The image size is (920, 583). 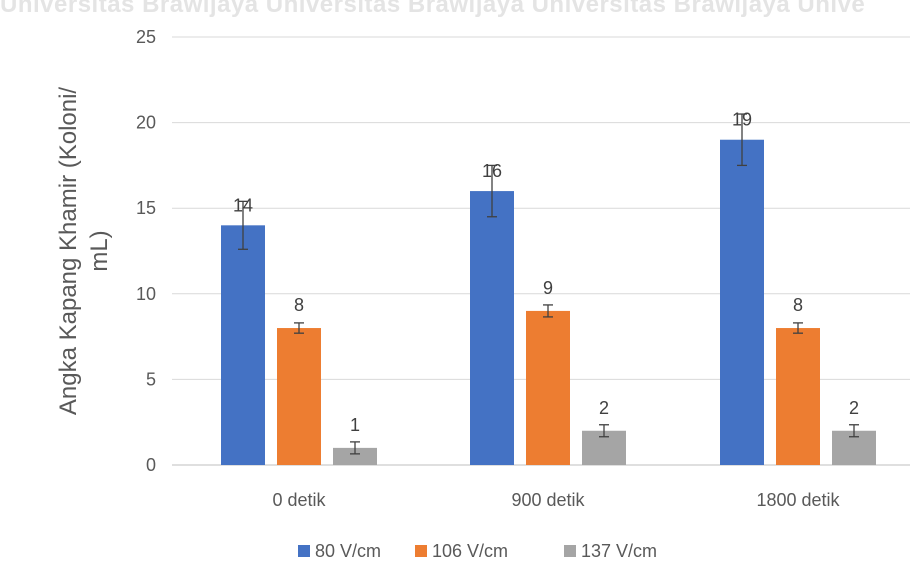 I want to click on data-label: 19, so click(x=742, y=120).